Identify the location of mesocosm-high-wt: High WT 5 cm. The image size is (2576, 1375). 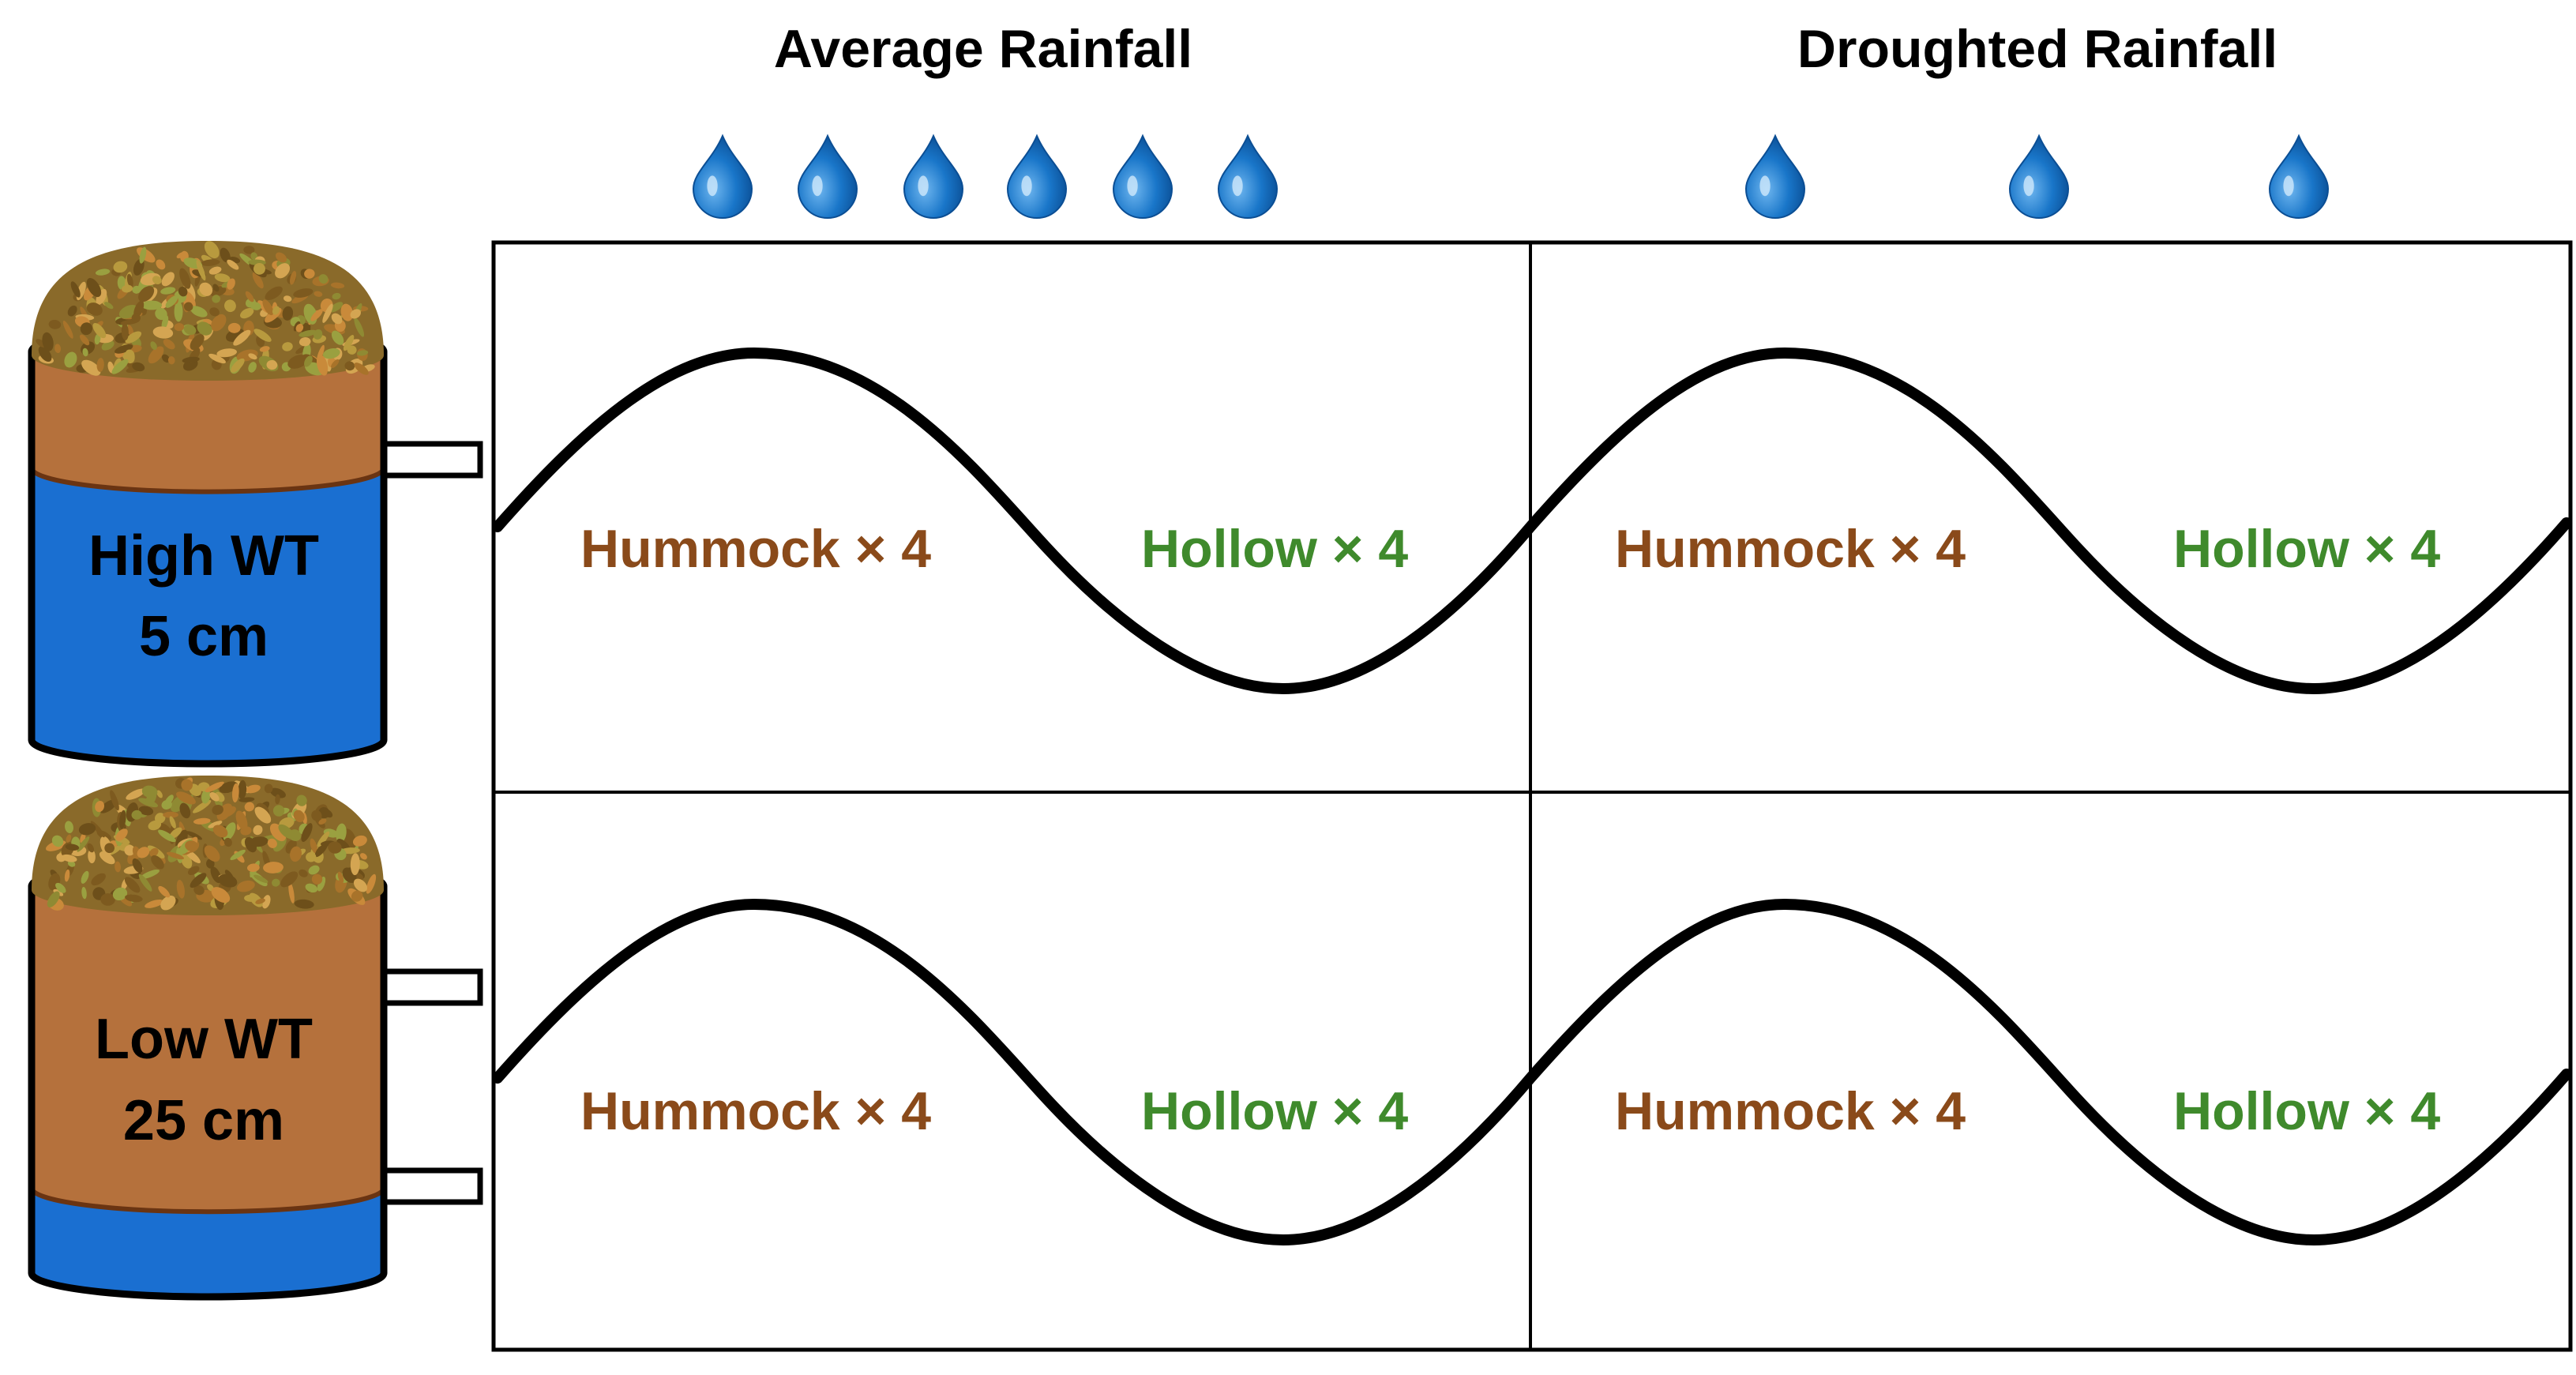
(255, 504).